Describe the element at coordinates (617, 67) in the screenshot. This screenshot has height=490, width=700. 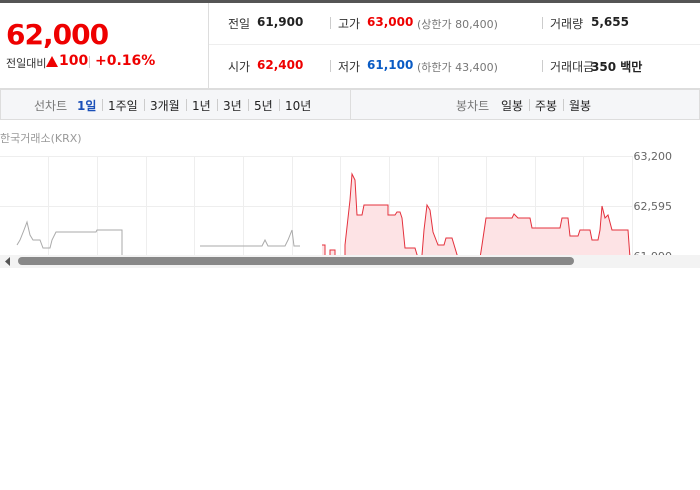
I see `stat-value: 350 백만` at that location.